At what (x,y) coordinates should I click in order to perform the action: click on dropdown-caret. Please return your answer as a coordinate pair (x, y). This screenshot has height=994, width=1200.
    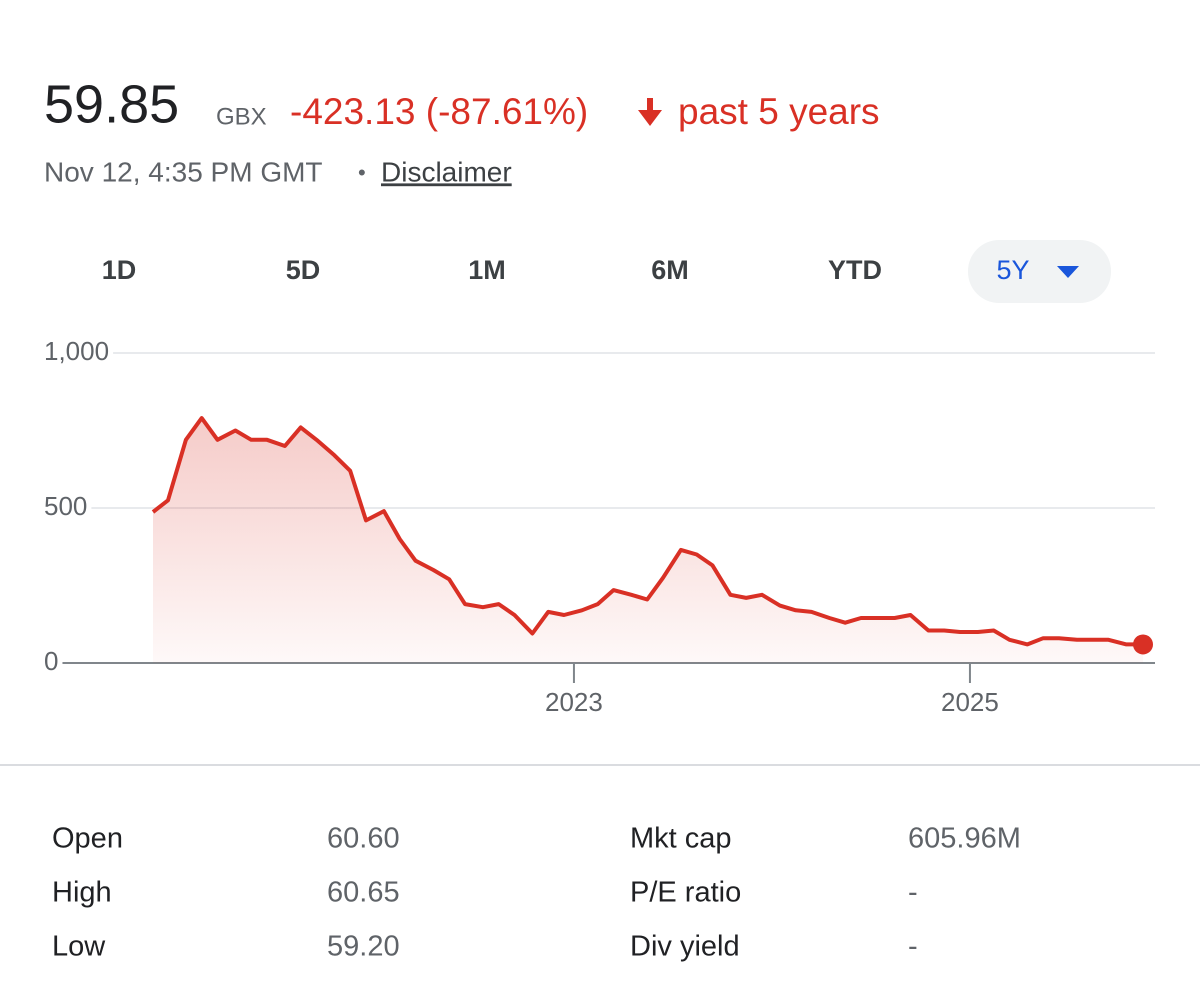
    Looking at the image, I should click on (1068, 272).